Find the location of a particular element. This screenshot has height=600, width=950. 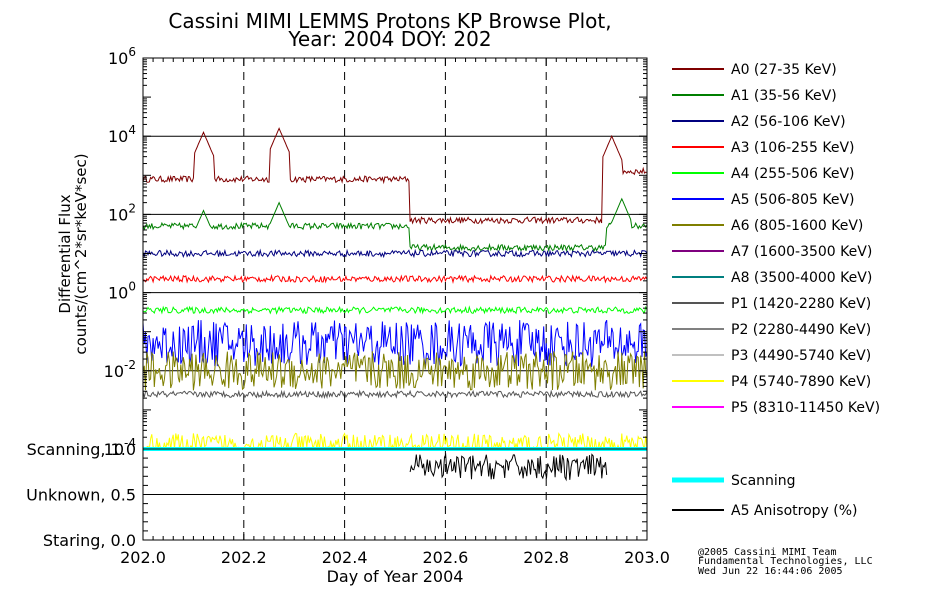

y-tick-label: 10⁻² is located at coordinates (120, 369).